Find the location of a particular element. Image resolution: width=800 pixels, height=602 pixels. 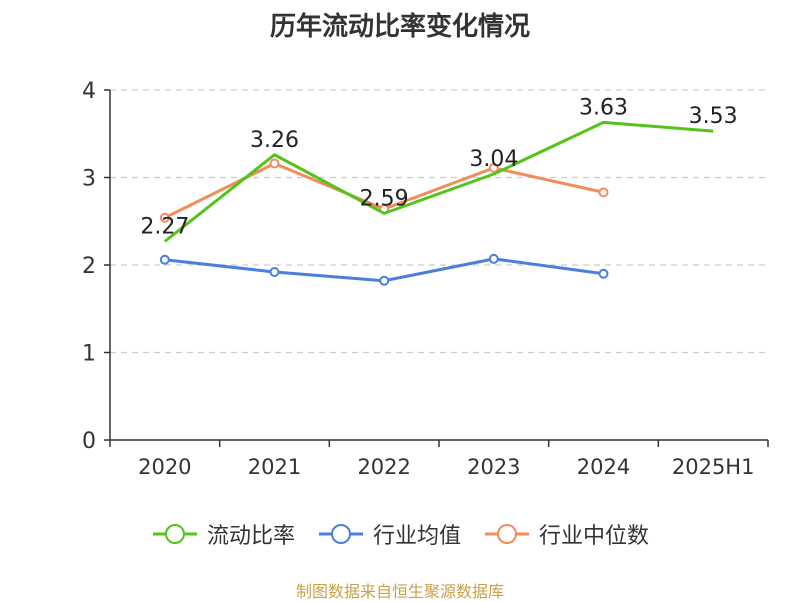

x-tick-label: 2021 is located at coordinates (274, 467).